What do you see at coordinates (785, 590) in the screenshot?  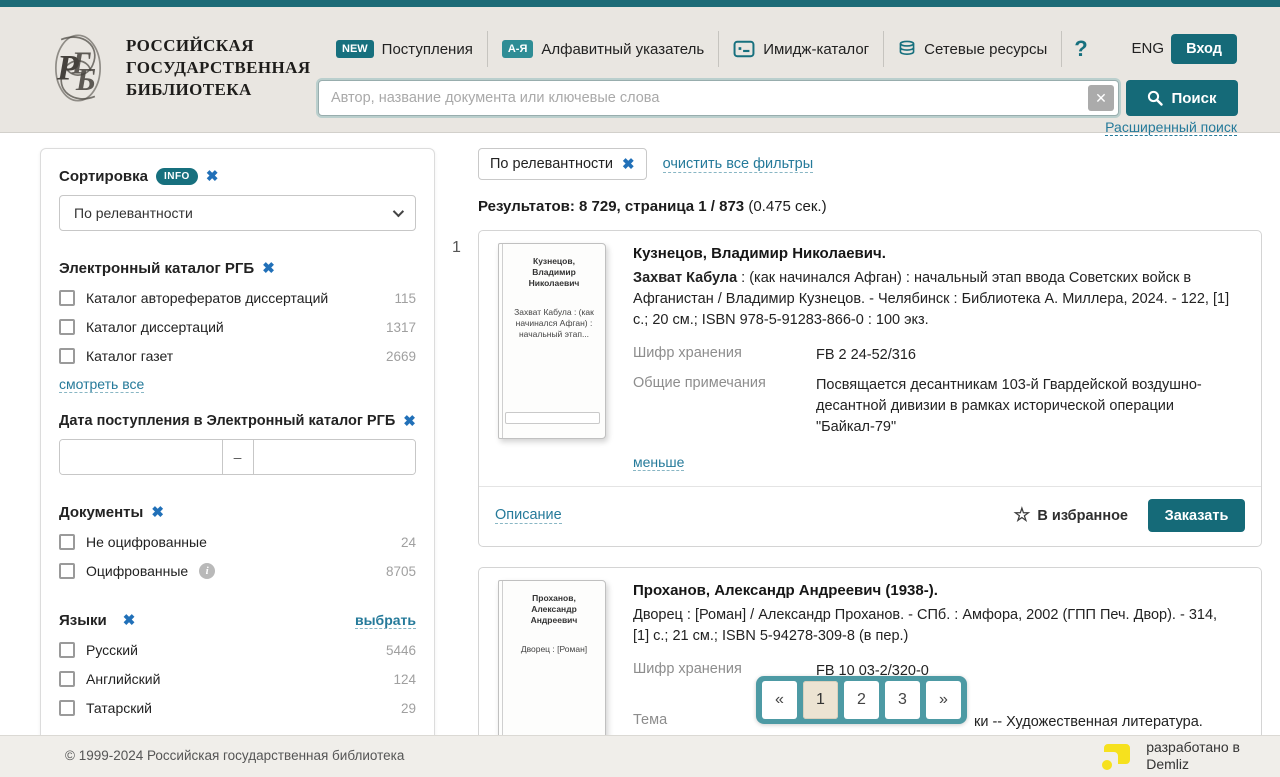 I see `record-author: Проханов, Александр Андреевич (1938-).` at bounding box center [785, 590].